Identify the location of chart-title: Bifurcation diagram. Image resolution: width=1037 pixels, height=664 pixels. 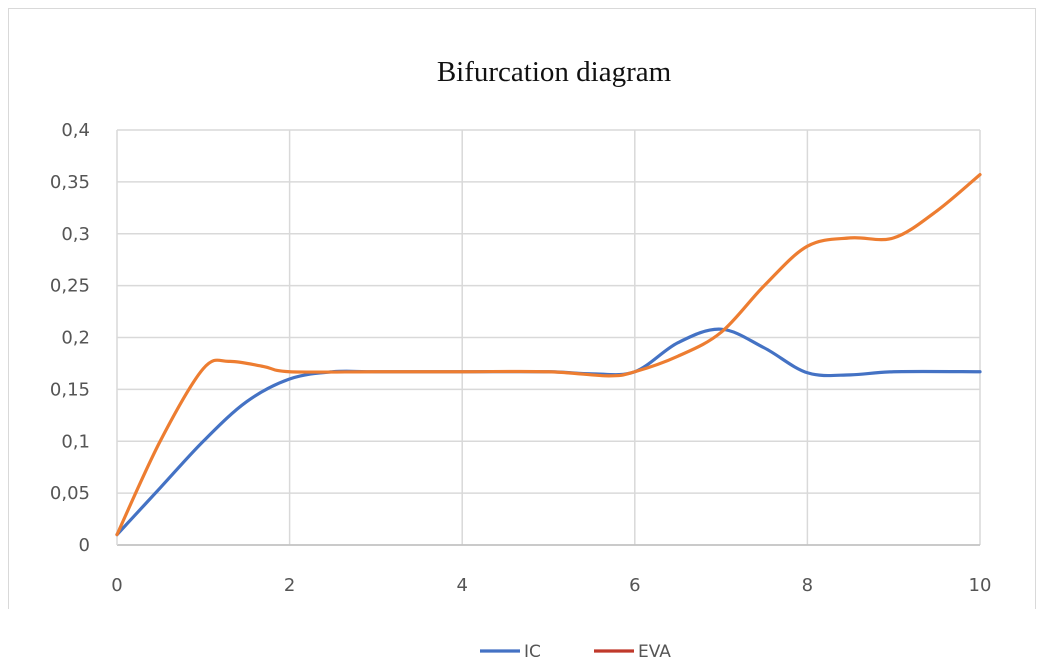
(554, 72).